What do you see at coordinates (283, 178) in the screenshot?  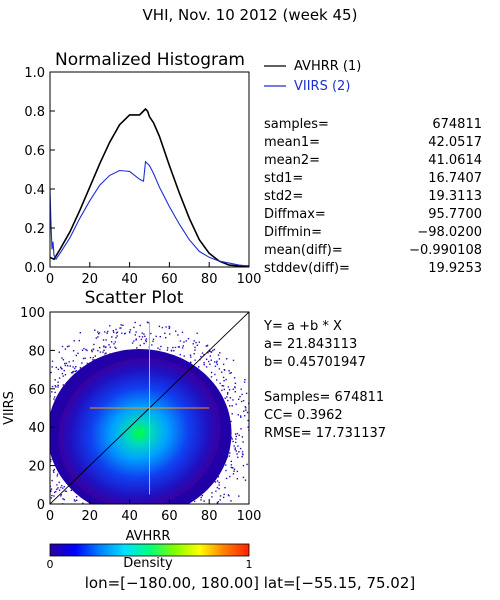 I see `stat-label: std1=` at bounding box center [283, 178].